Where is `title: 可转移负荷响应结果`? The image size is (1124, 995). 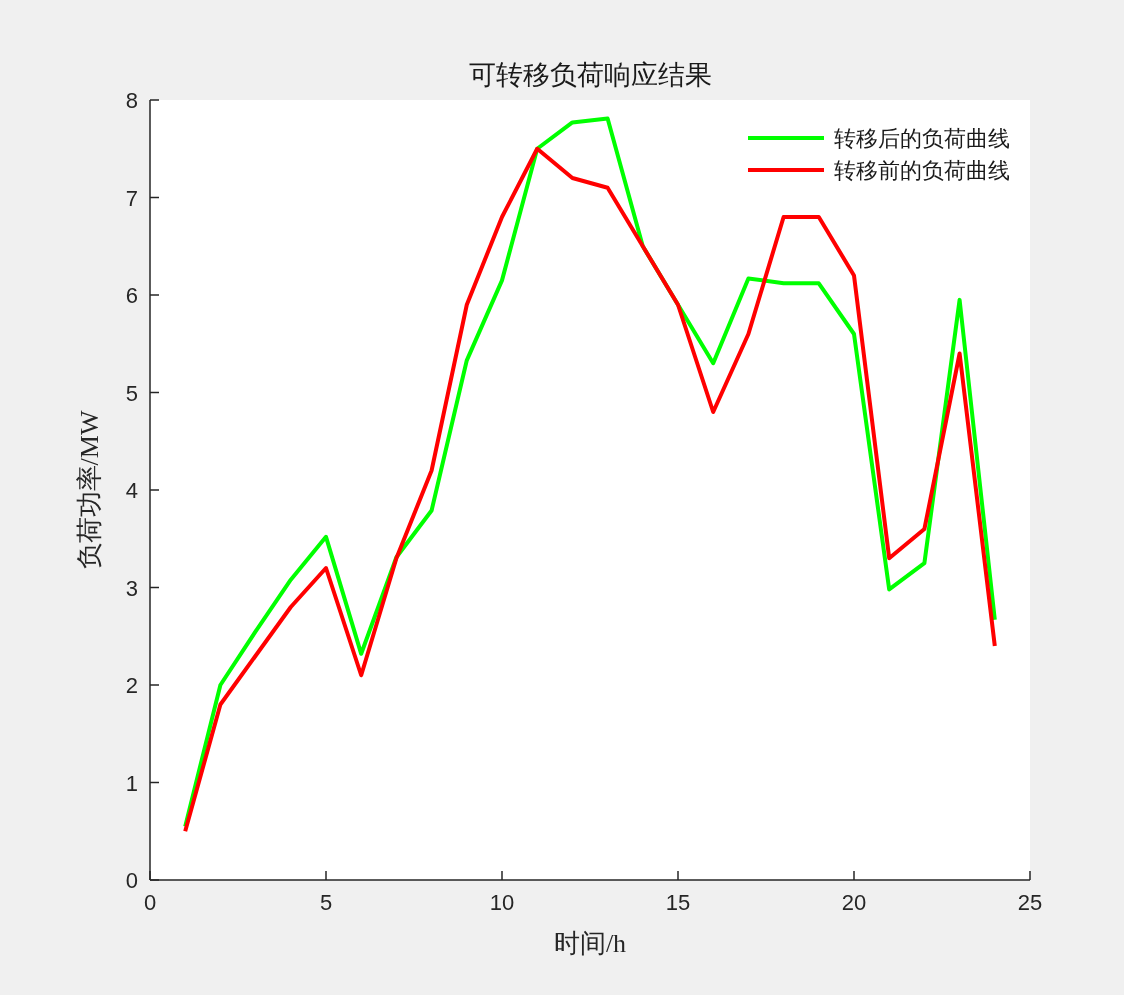
title: 可转移负荷响应结果 is located at coordinates (590, 75).